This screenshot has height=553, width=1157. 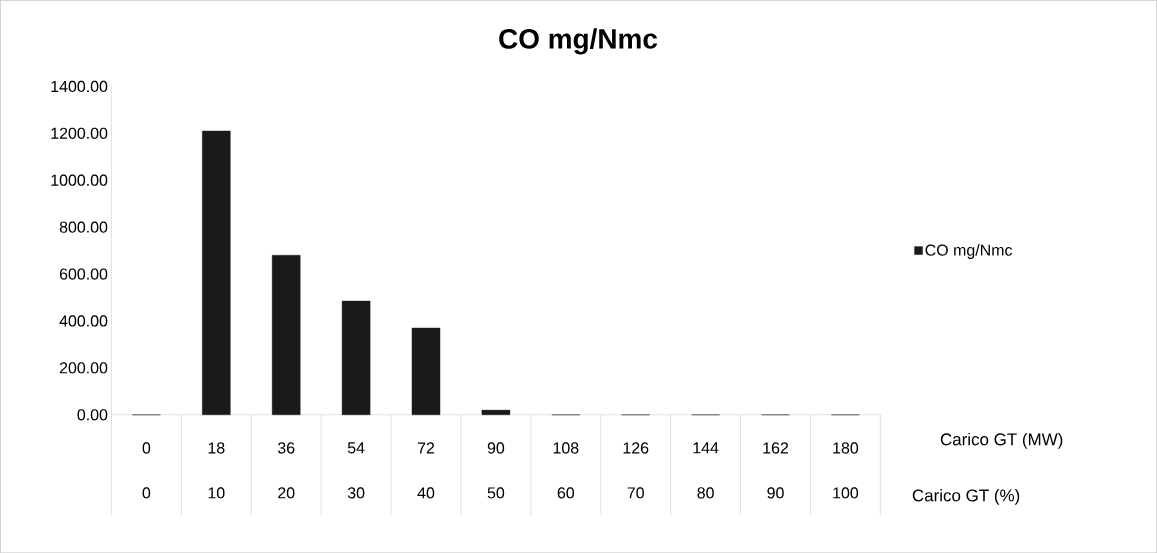 I want to click on y-tick-label: 200.00, so click(x=83, y=368).